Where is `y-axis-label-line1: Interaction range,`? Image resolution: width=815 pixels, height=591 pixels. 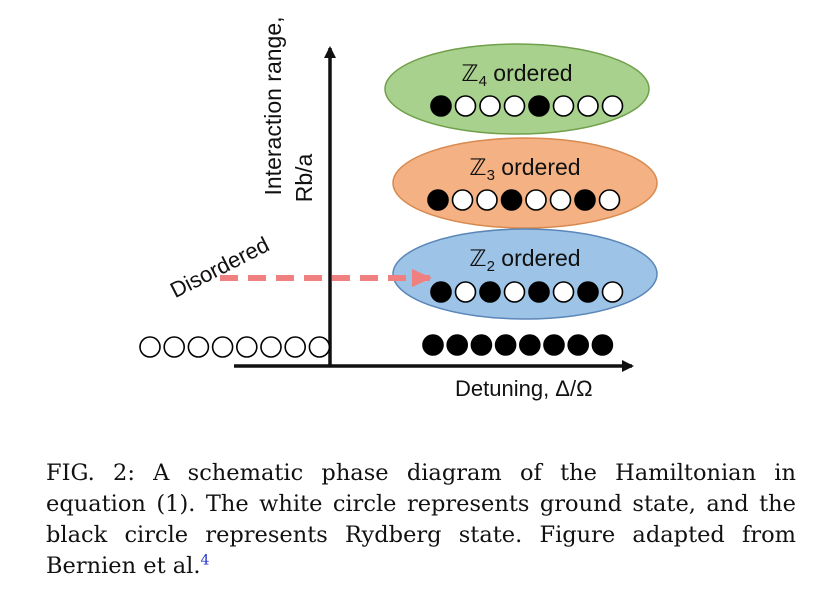
y-axis-label-line1: Interaction range, is located at coordinates (273, 105).